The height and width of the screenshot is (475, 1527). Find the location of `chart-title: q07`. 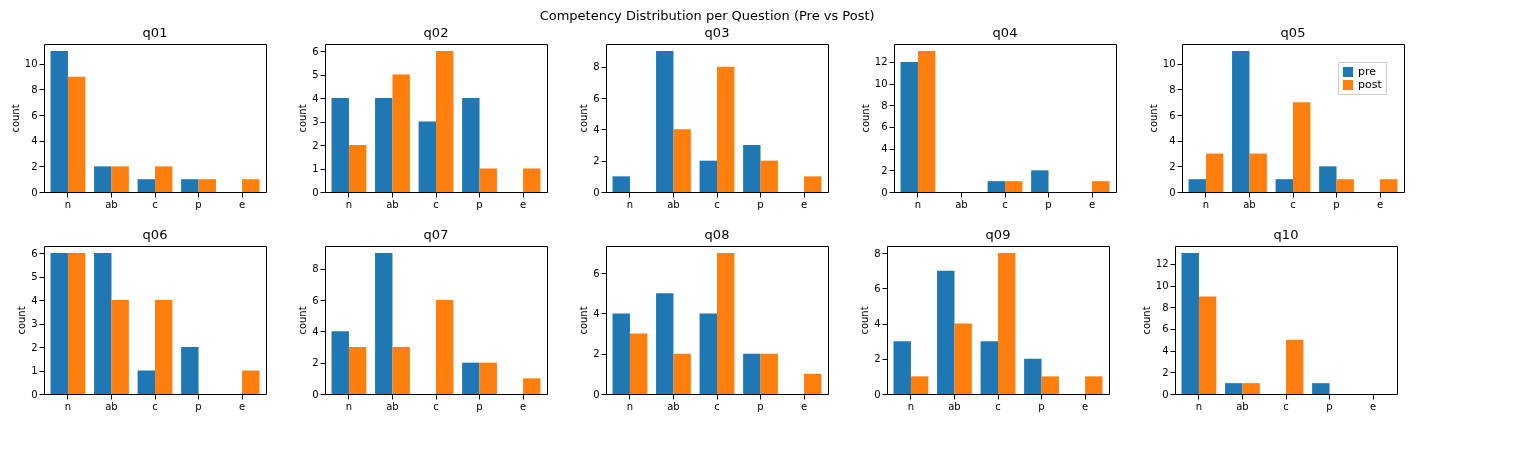

chart-title: q07 is located at coordinates (436, 234).